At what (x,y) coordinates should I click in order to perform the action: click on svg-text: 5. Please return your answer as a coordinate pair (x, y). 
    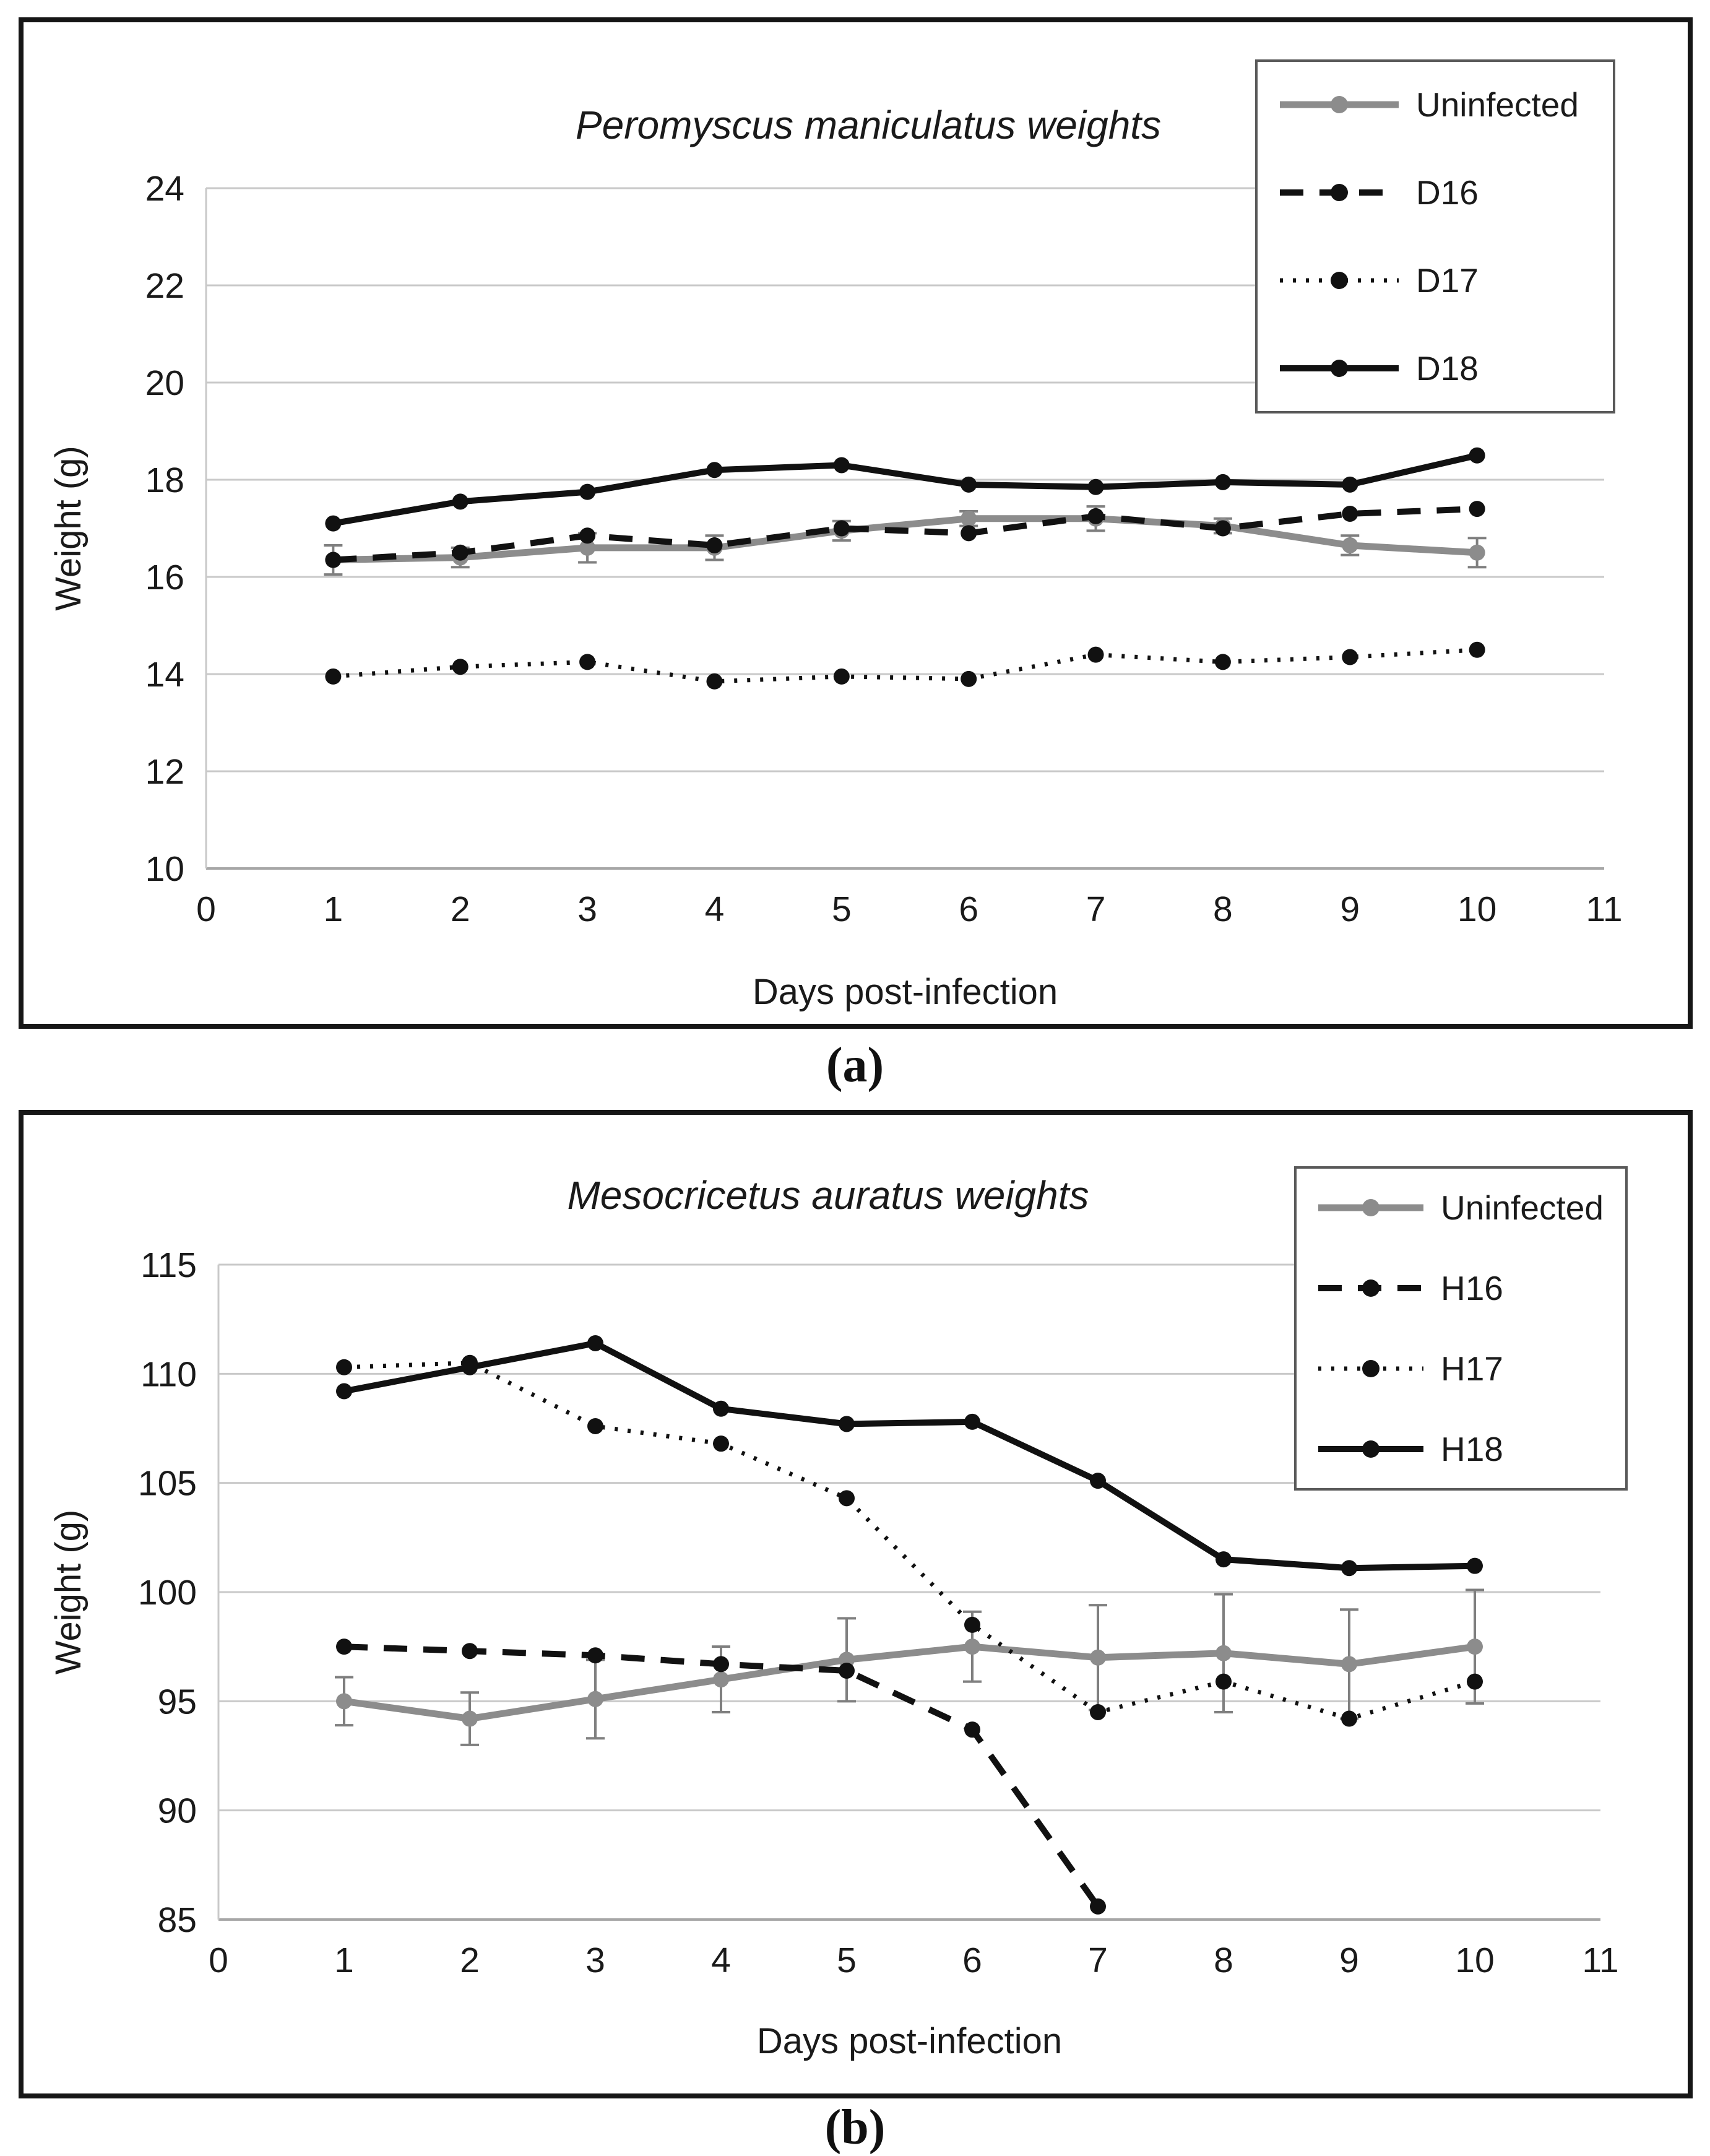
    Looking at the image, I should click on (847, 1960).